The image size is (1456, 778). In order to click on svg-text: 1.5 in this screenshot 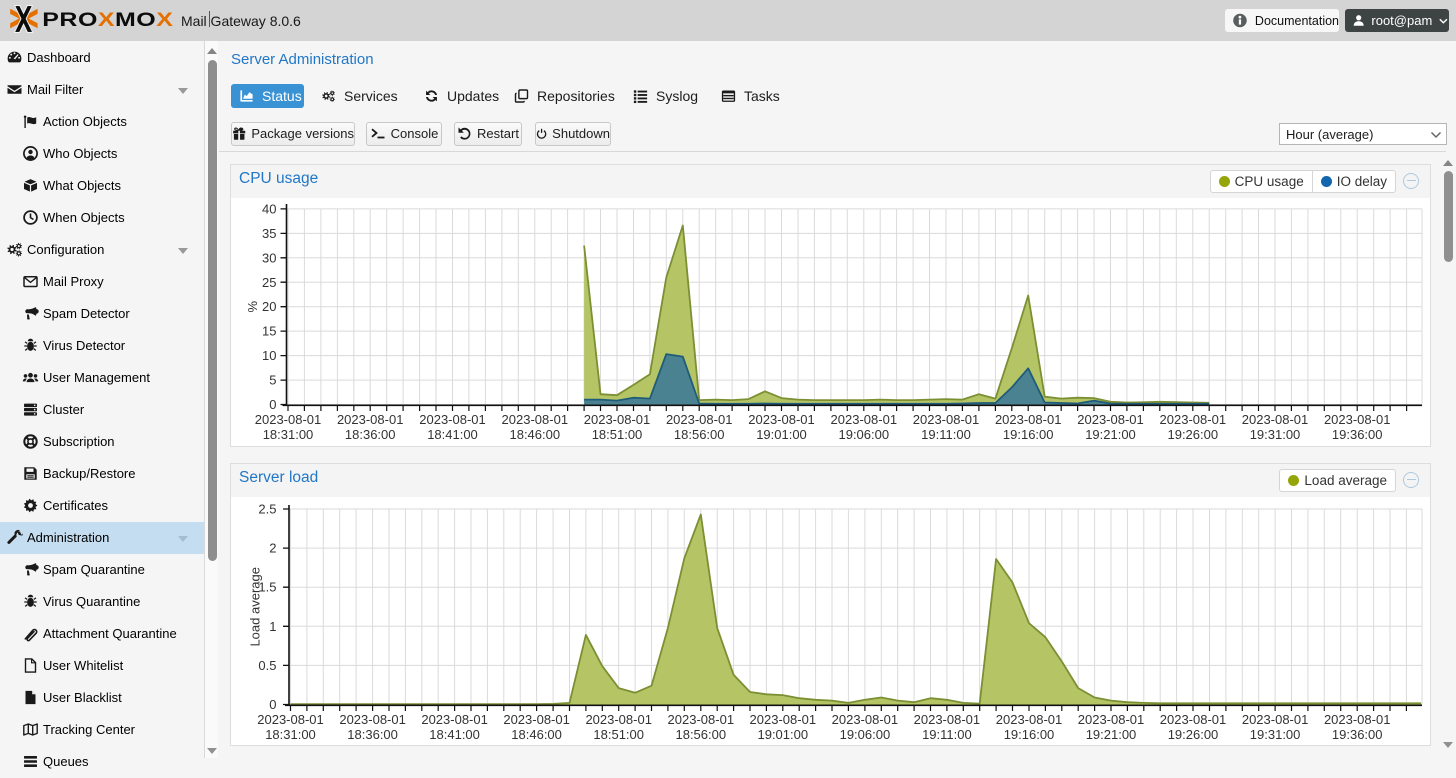, I will do `click(267, 587)`.